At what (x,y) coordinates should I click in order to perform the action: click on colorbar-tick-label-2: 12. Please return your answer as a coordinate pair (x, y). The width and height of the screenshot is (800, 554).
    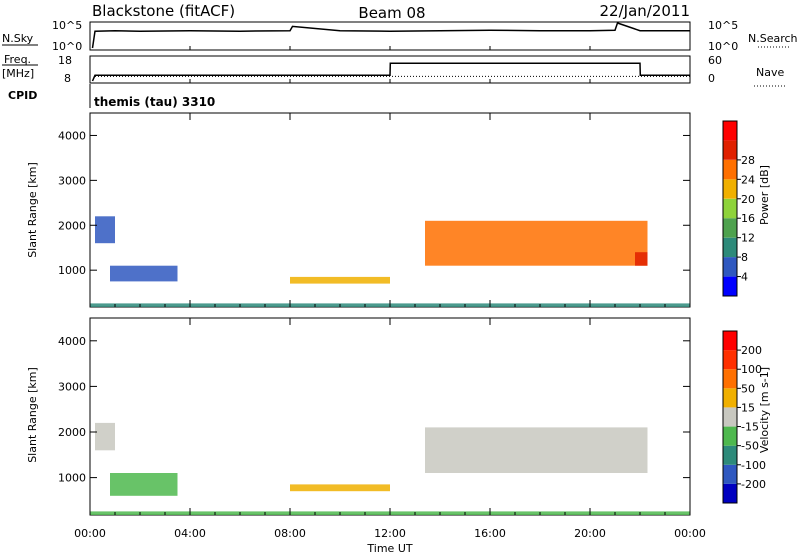
    Looking at the image, I should click on (748, 238).